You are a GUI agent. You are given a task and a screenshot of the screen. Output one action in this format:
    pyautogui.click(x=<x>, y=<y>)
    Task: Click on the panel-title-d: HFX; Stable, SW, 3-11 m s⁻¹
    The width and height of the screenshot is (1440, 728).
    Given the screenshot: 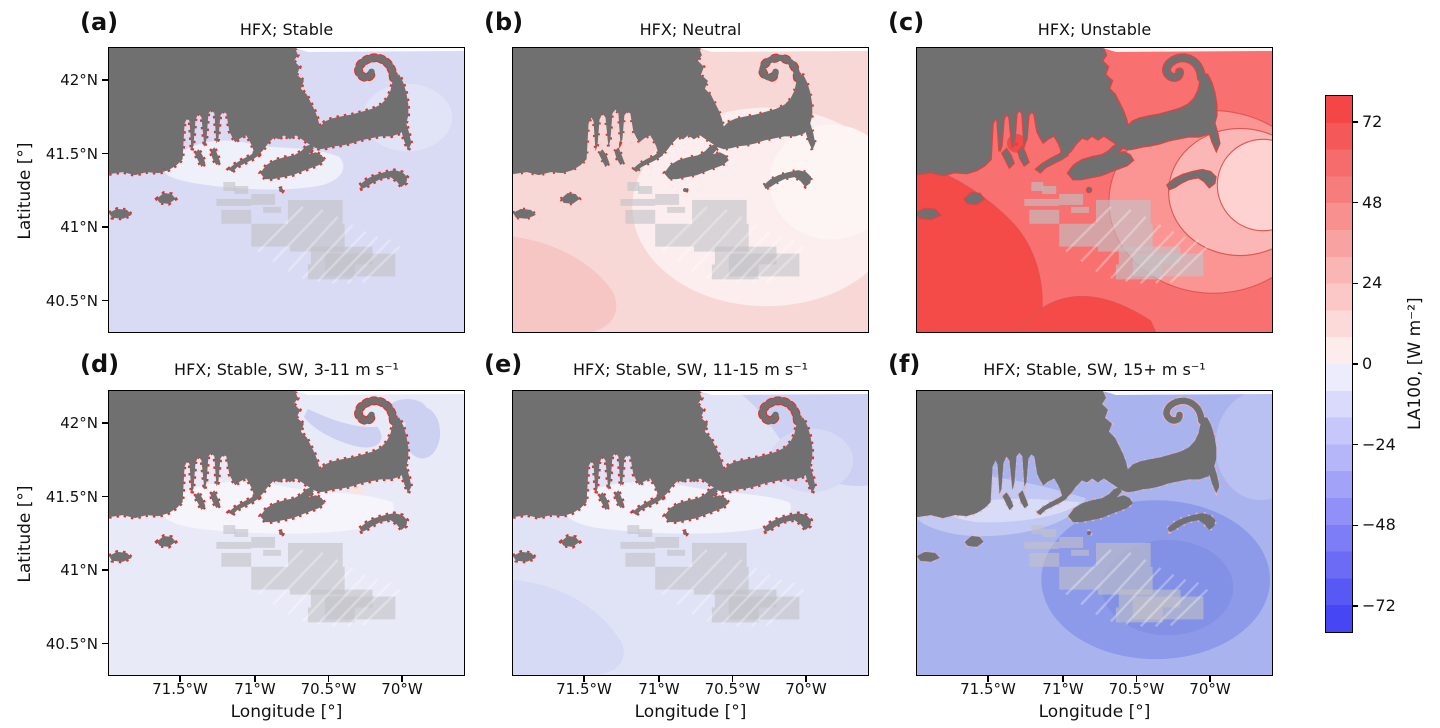 What is the action you would take?
    pyautogui.click(x=286, y=369)
    